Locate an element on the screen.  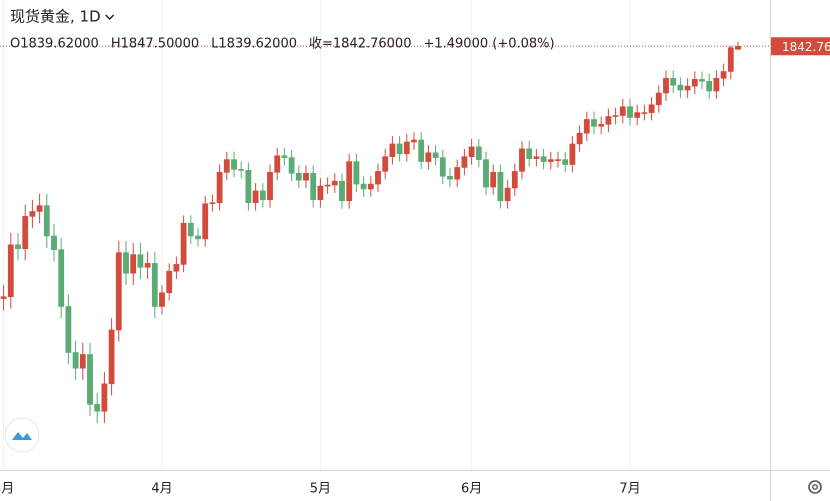
logo is located at coordinates (22, 435).